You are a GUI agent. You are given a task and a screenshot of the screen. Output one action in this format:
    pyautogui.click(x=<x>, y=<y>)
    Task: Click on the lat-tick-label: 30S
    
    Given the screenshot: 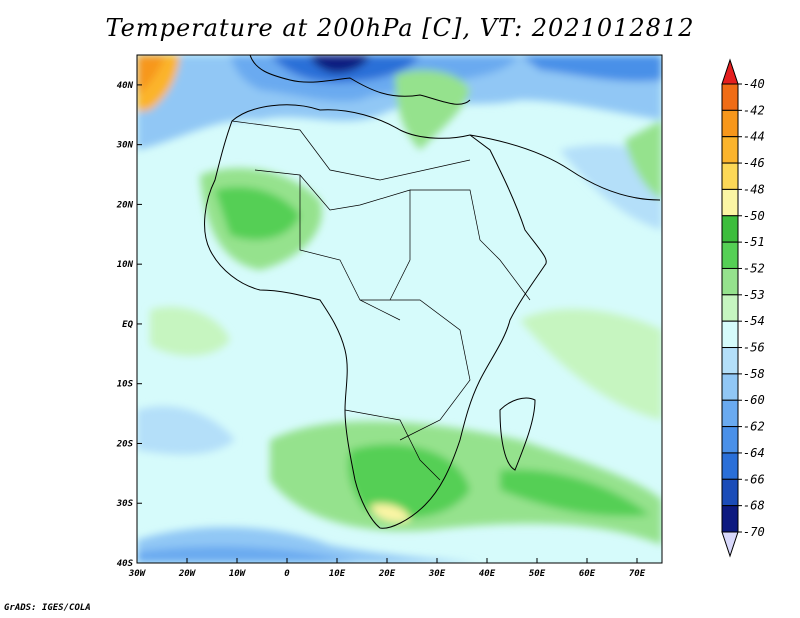 What is the action you would take?
    pyautogui.click(x=125, y=504)
    